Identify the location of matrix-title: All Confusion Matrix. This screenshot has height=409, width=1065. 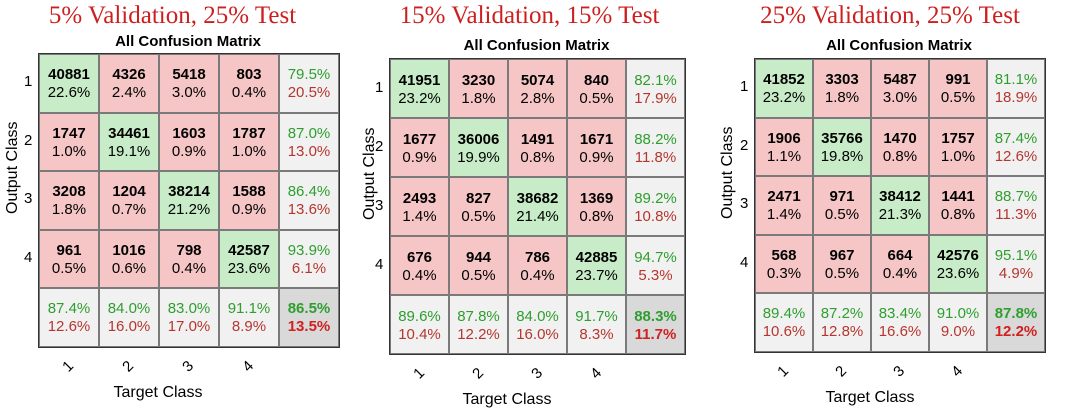
(536, 45).